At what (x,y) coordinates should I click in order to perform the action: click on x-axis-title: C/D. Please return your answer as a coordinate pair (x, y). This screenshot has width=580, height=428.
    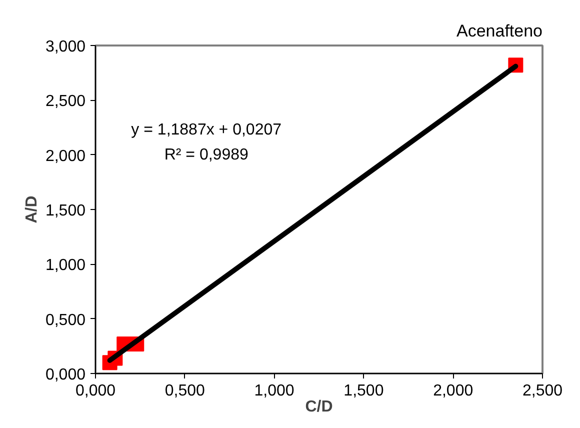
    Looking at the image, I should click on (319, 407).